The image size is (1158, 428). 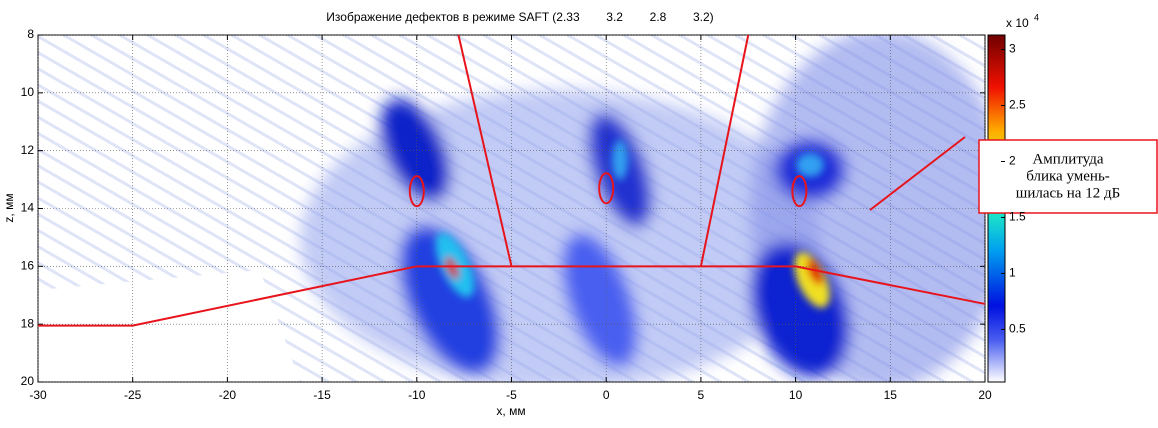 I want to click on x-tick-label: -20, so click(x=228, y=395).